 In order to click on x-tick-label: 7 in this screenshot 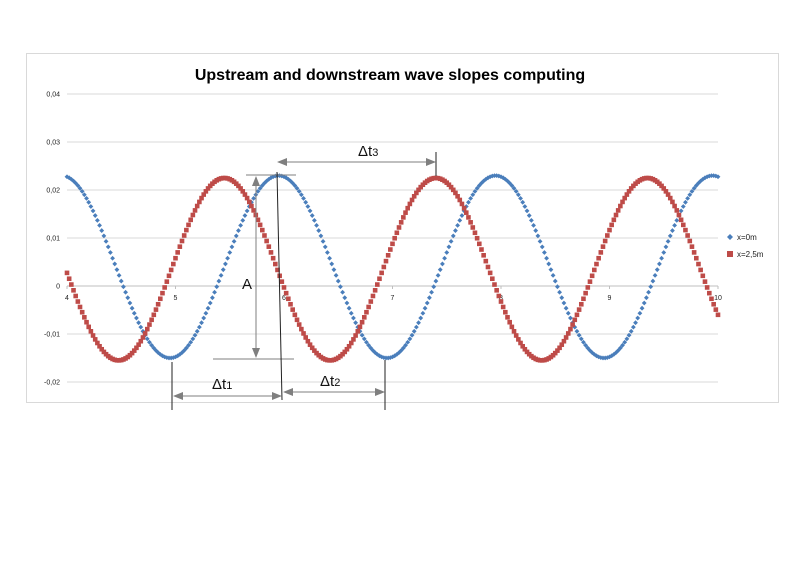, I will do `click(393, 298)`.